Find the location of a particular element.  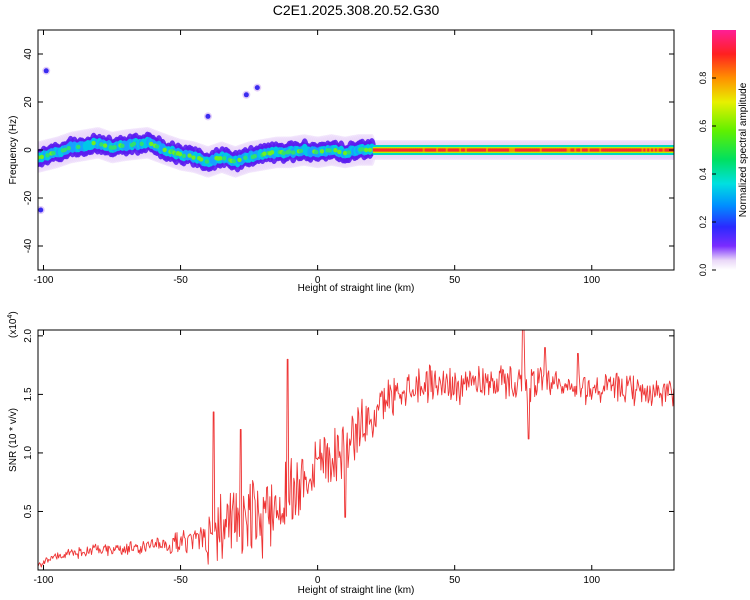

svg-text: (x104) is located at coordinates (13, 324).